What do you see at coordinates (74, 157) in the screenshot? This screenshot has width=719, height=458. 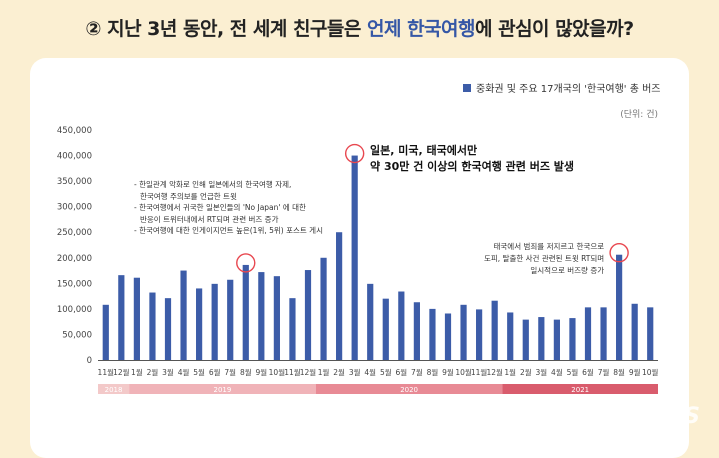 I see `y-tick-label: 400,000` at bounding box center [74, 157].